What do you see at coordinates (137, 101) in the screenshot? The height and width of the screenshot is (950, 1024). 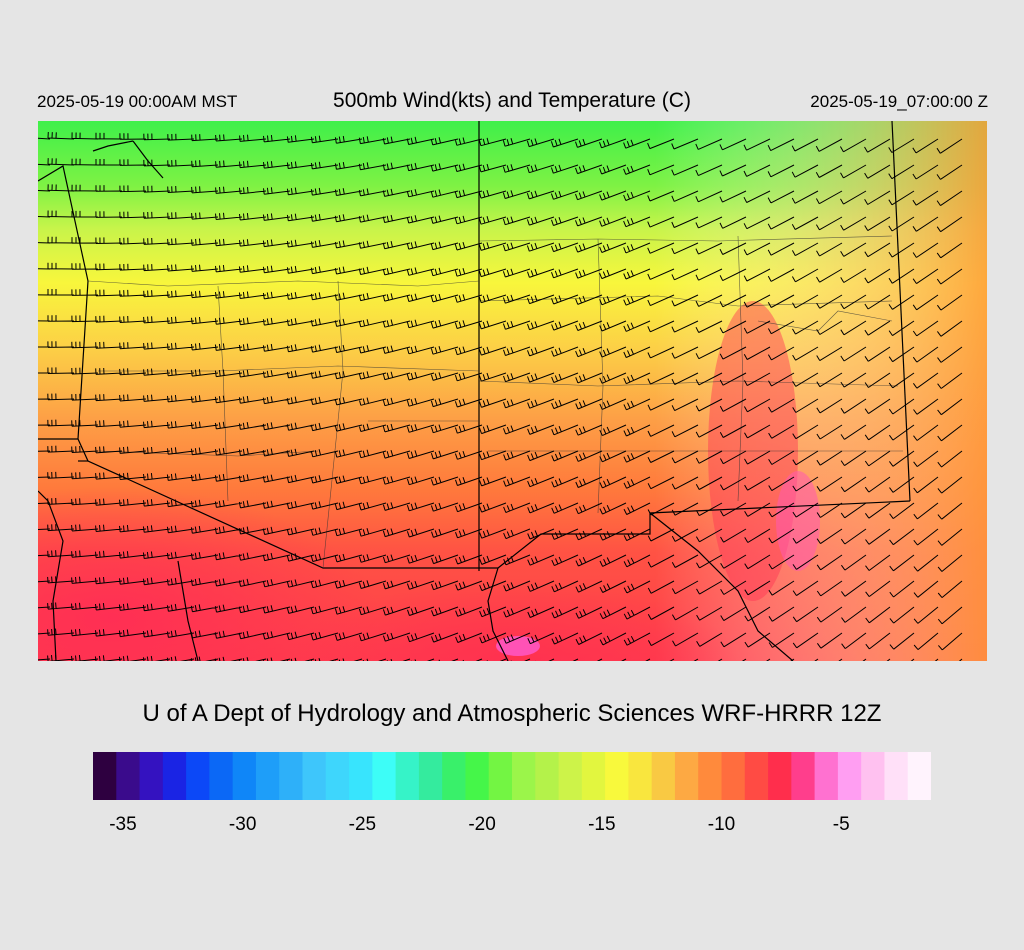 I see `local-time-label: 2025-05-19 00:00AM MST` at bounding box center [137, 101].